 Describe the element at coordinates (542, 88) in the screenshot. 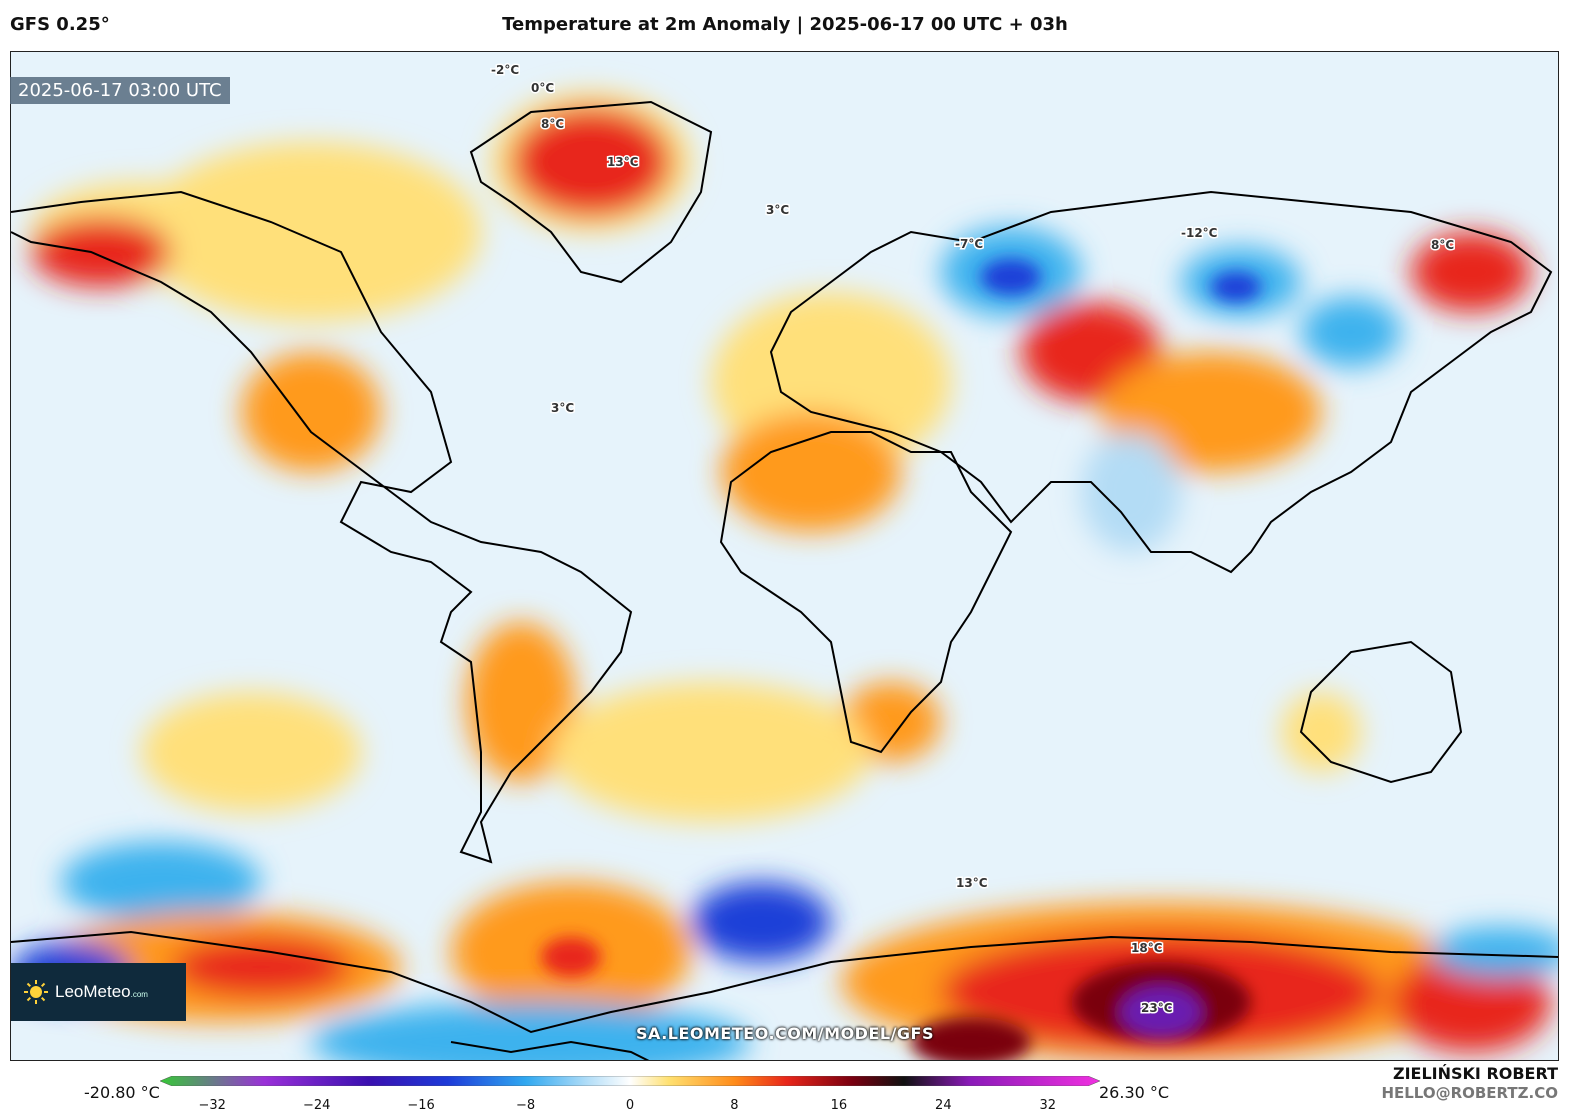

I see `map-label: 0°C` at that location.